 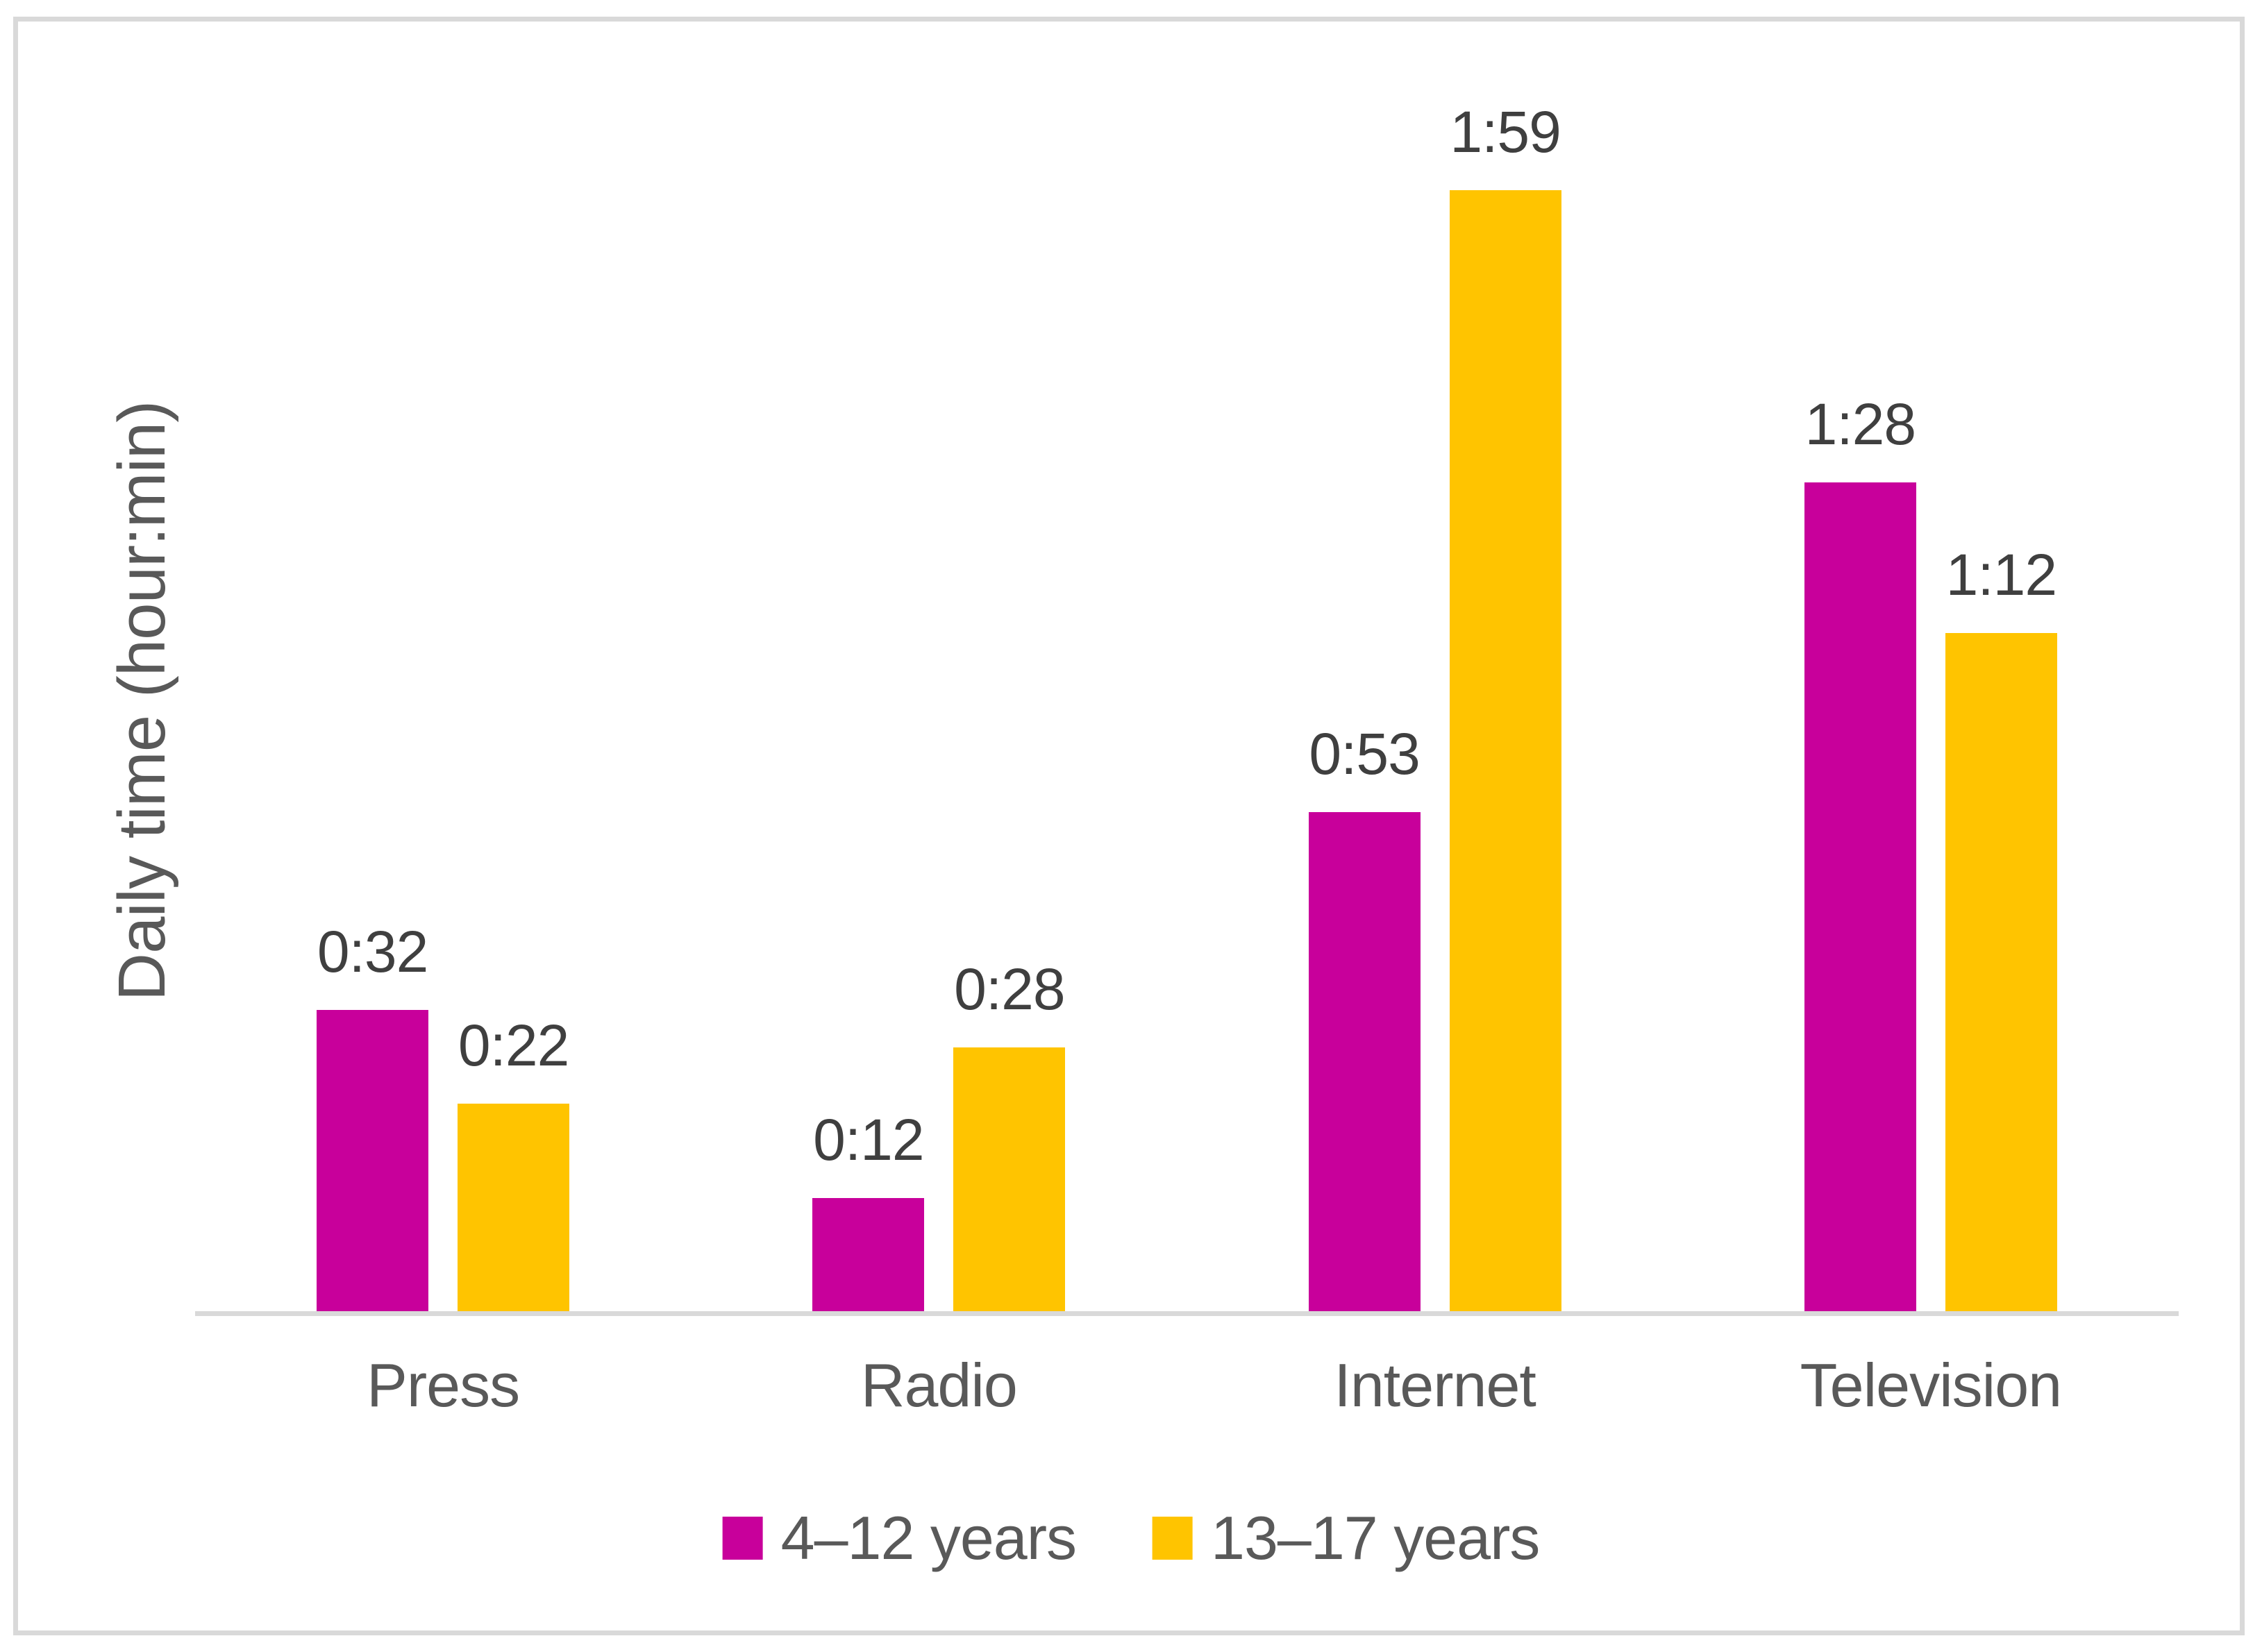 What do you see at coordinates (1009, 989) in the screenshot?
I see `bar-value-label-radio-13-17-years: 0:28` at bounding box center [1009, 989].